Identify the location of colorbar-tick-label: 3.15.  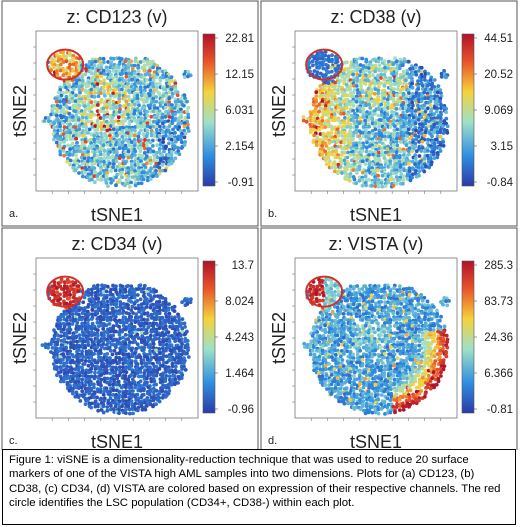
(502, 147).